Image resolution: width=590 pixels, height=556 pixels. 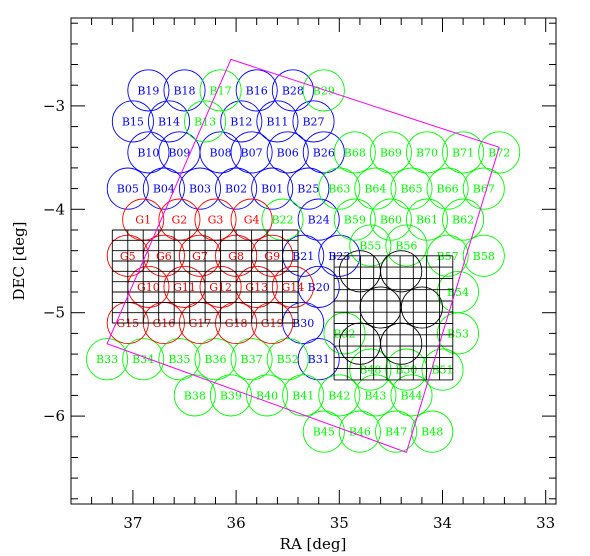 I want to click on field-label: G4, so click(x=252, y=220).